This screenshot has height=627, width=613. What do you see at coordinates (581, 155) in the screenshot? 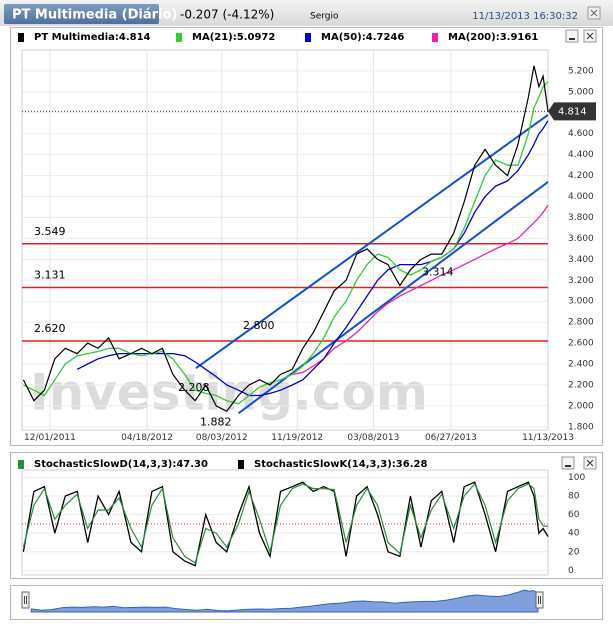
I see `y-tick-label: 4.400` at bounding box center [581, 155].